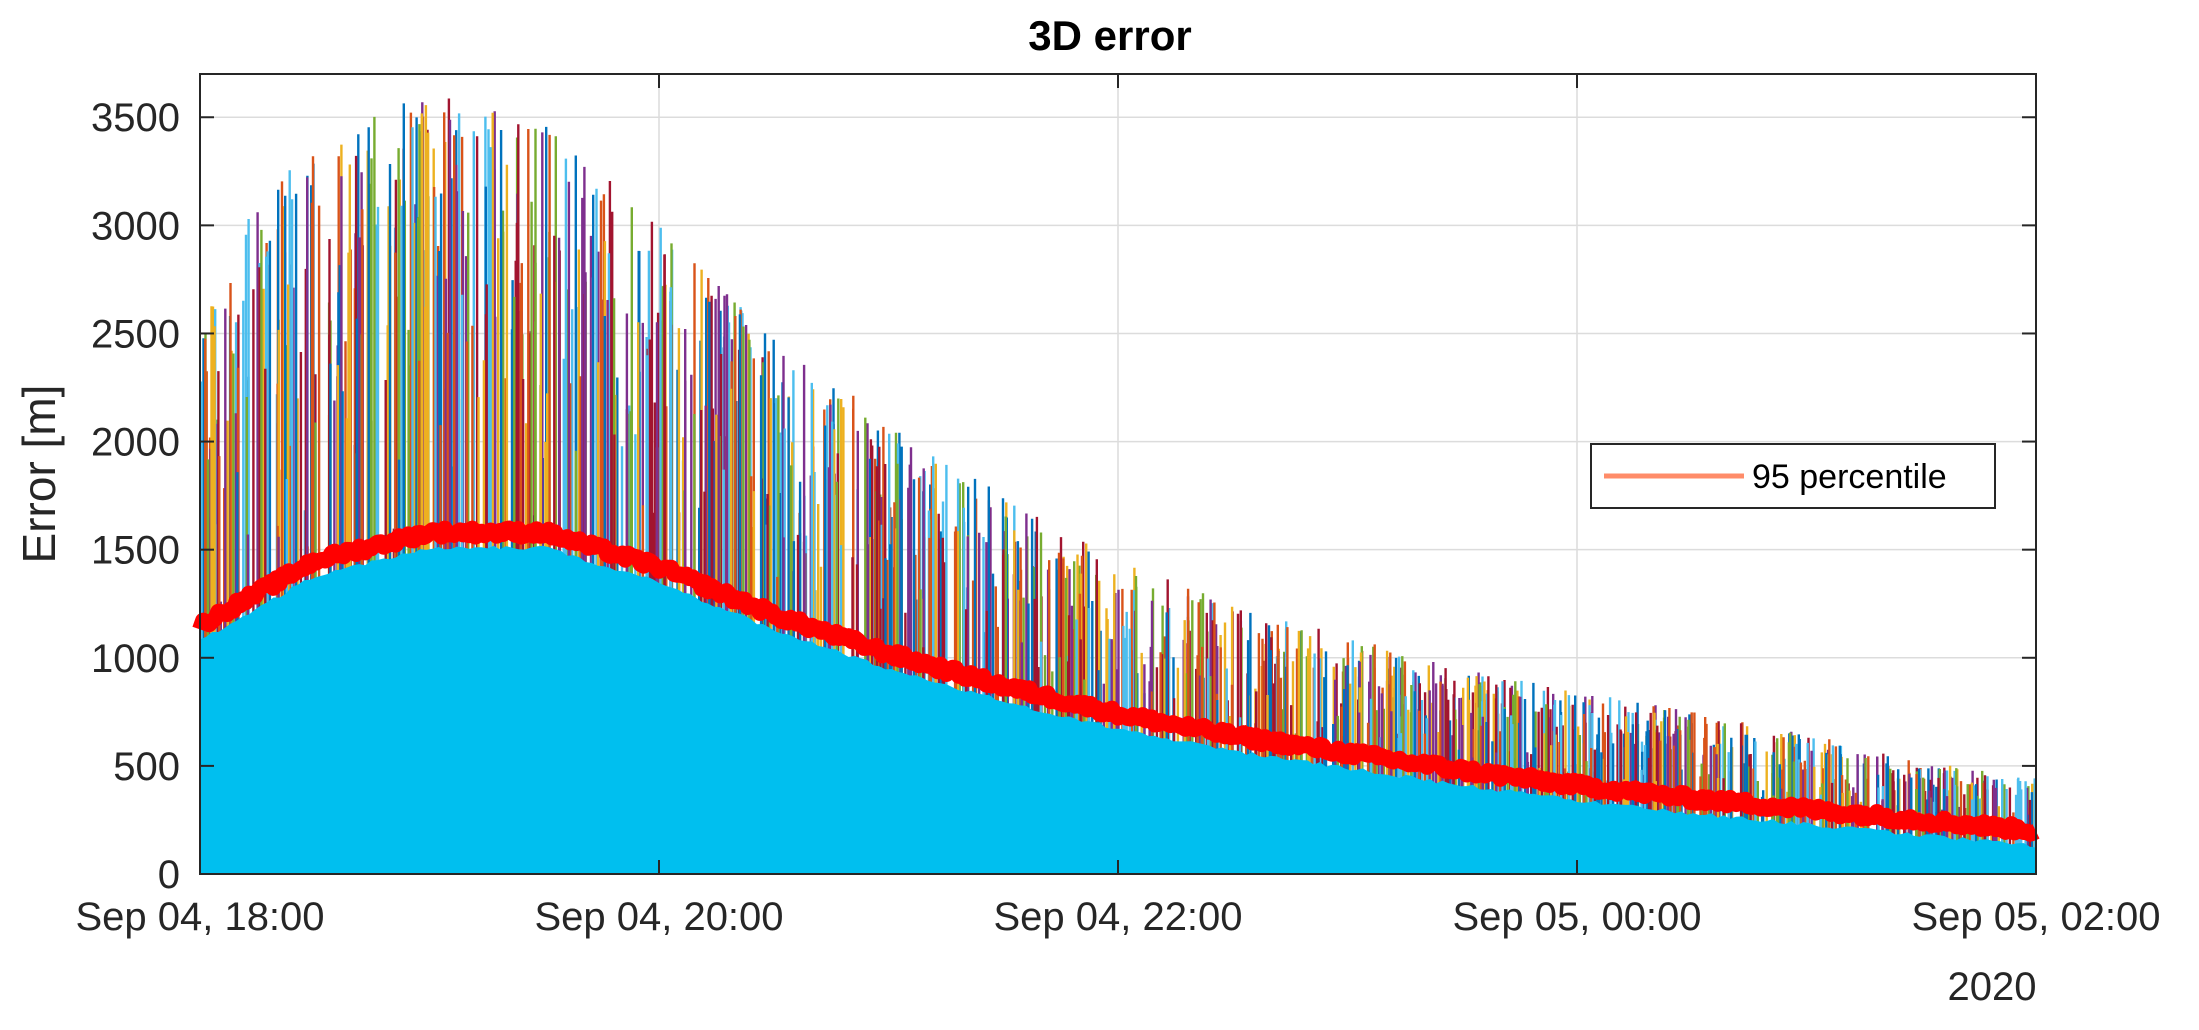 This screenshot has height=1030, width=2199. I want to click on x-tick-label: Sep 04, 20:00, so click(658, 917).